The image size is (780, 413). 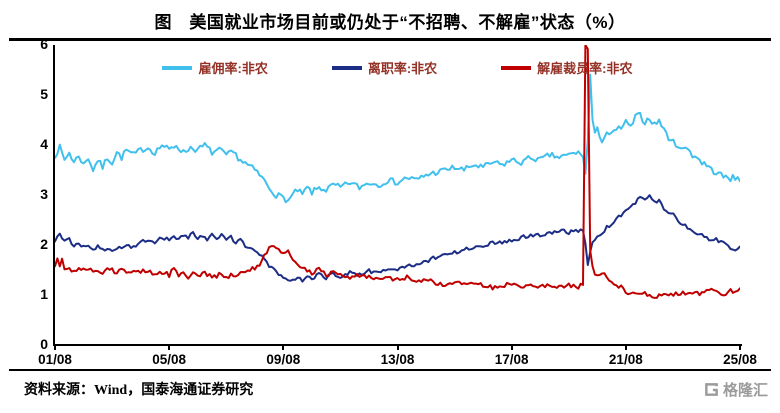 What do you see at coordinates (745, 390) in the screenshot?
I see `gelonghui-logo-text: 格隆汇` at bounding box center [745, 390].